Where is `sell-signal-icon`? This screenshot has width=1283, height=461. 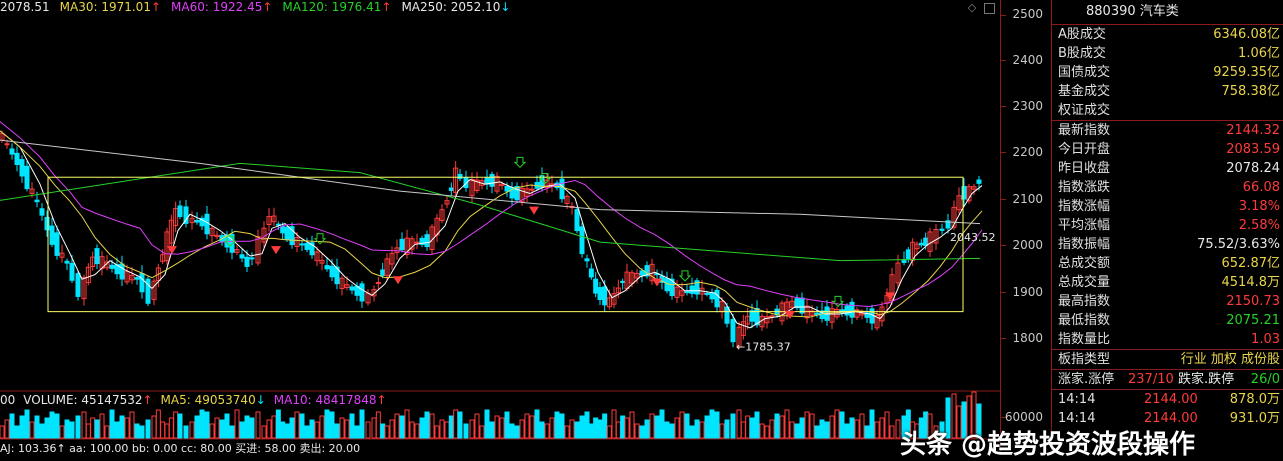 sell-signal-icon is located at coordinates (230, 241).